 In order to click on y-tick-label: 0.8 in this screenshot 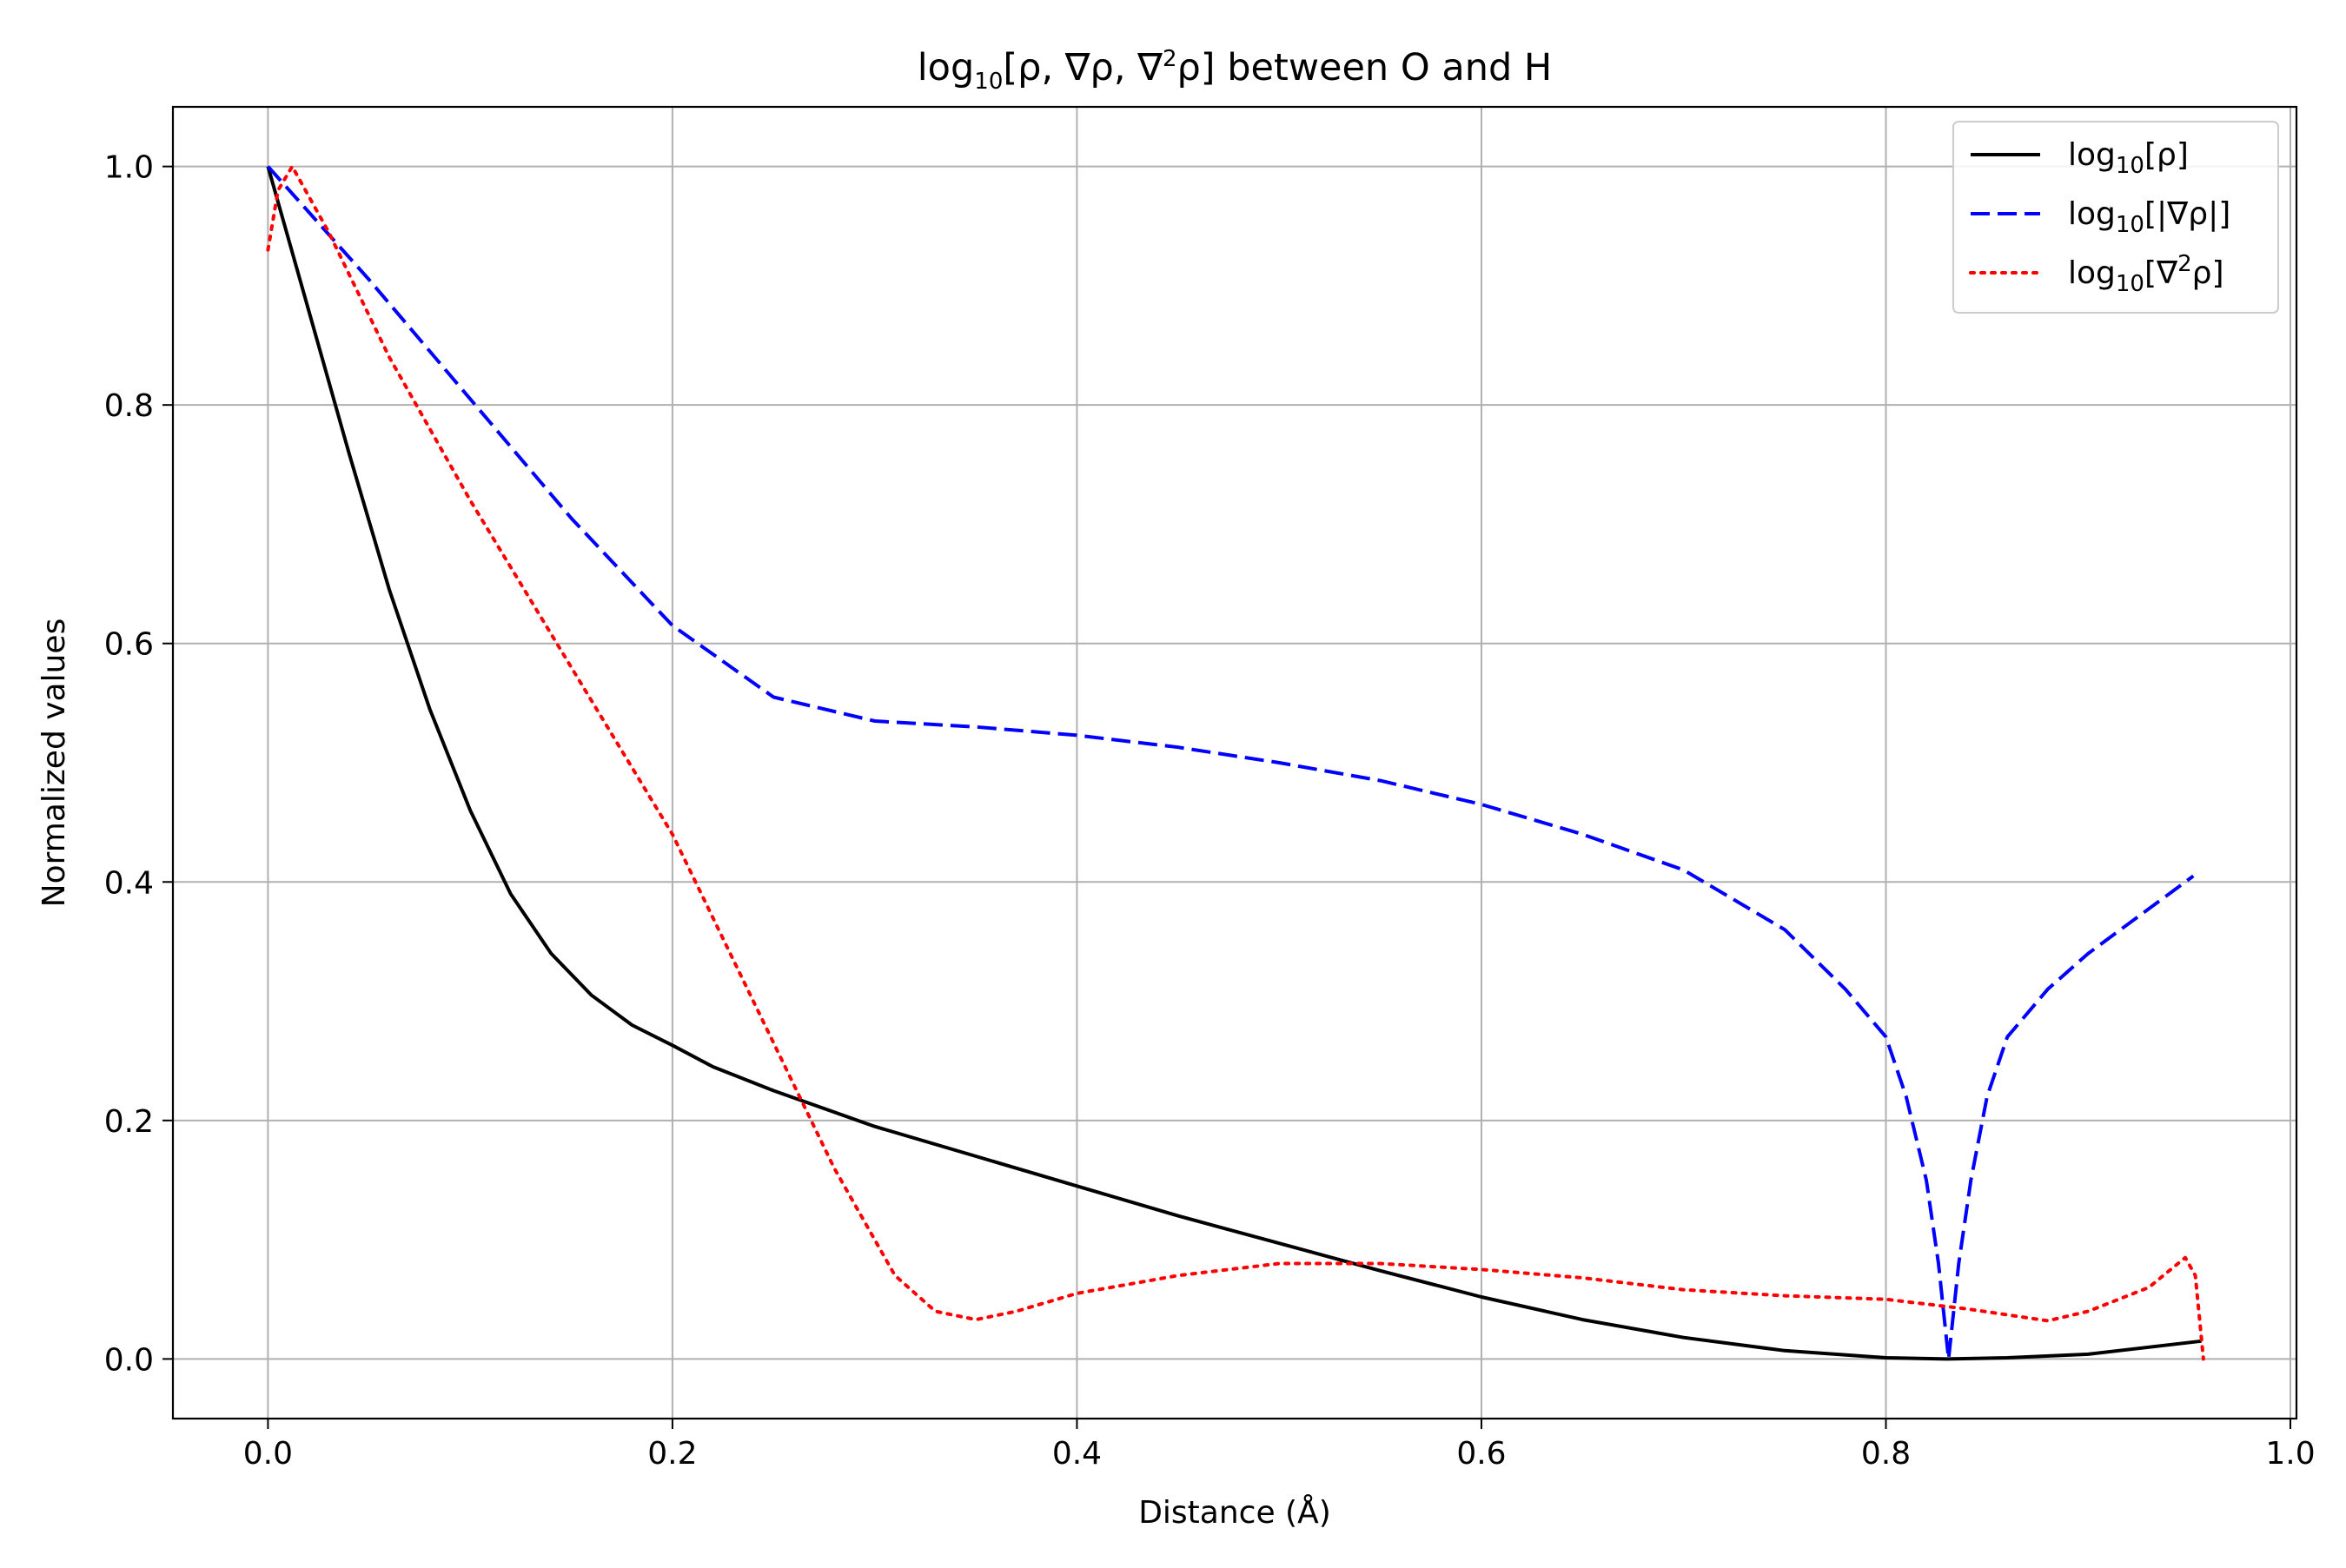, I will do `click(129, 406)`.